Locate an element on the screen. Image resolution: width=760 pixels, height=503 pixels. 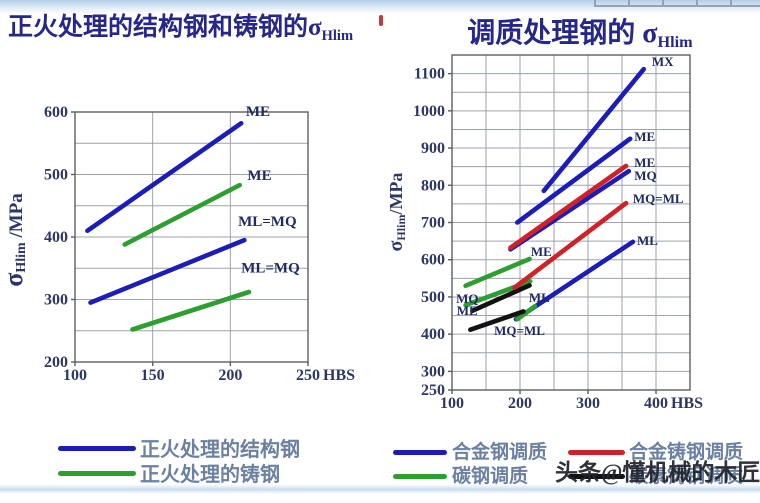
series-label-green-MQ: MQ is located at coordinates (467, 298).